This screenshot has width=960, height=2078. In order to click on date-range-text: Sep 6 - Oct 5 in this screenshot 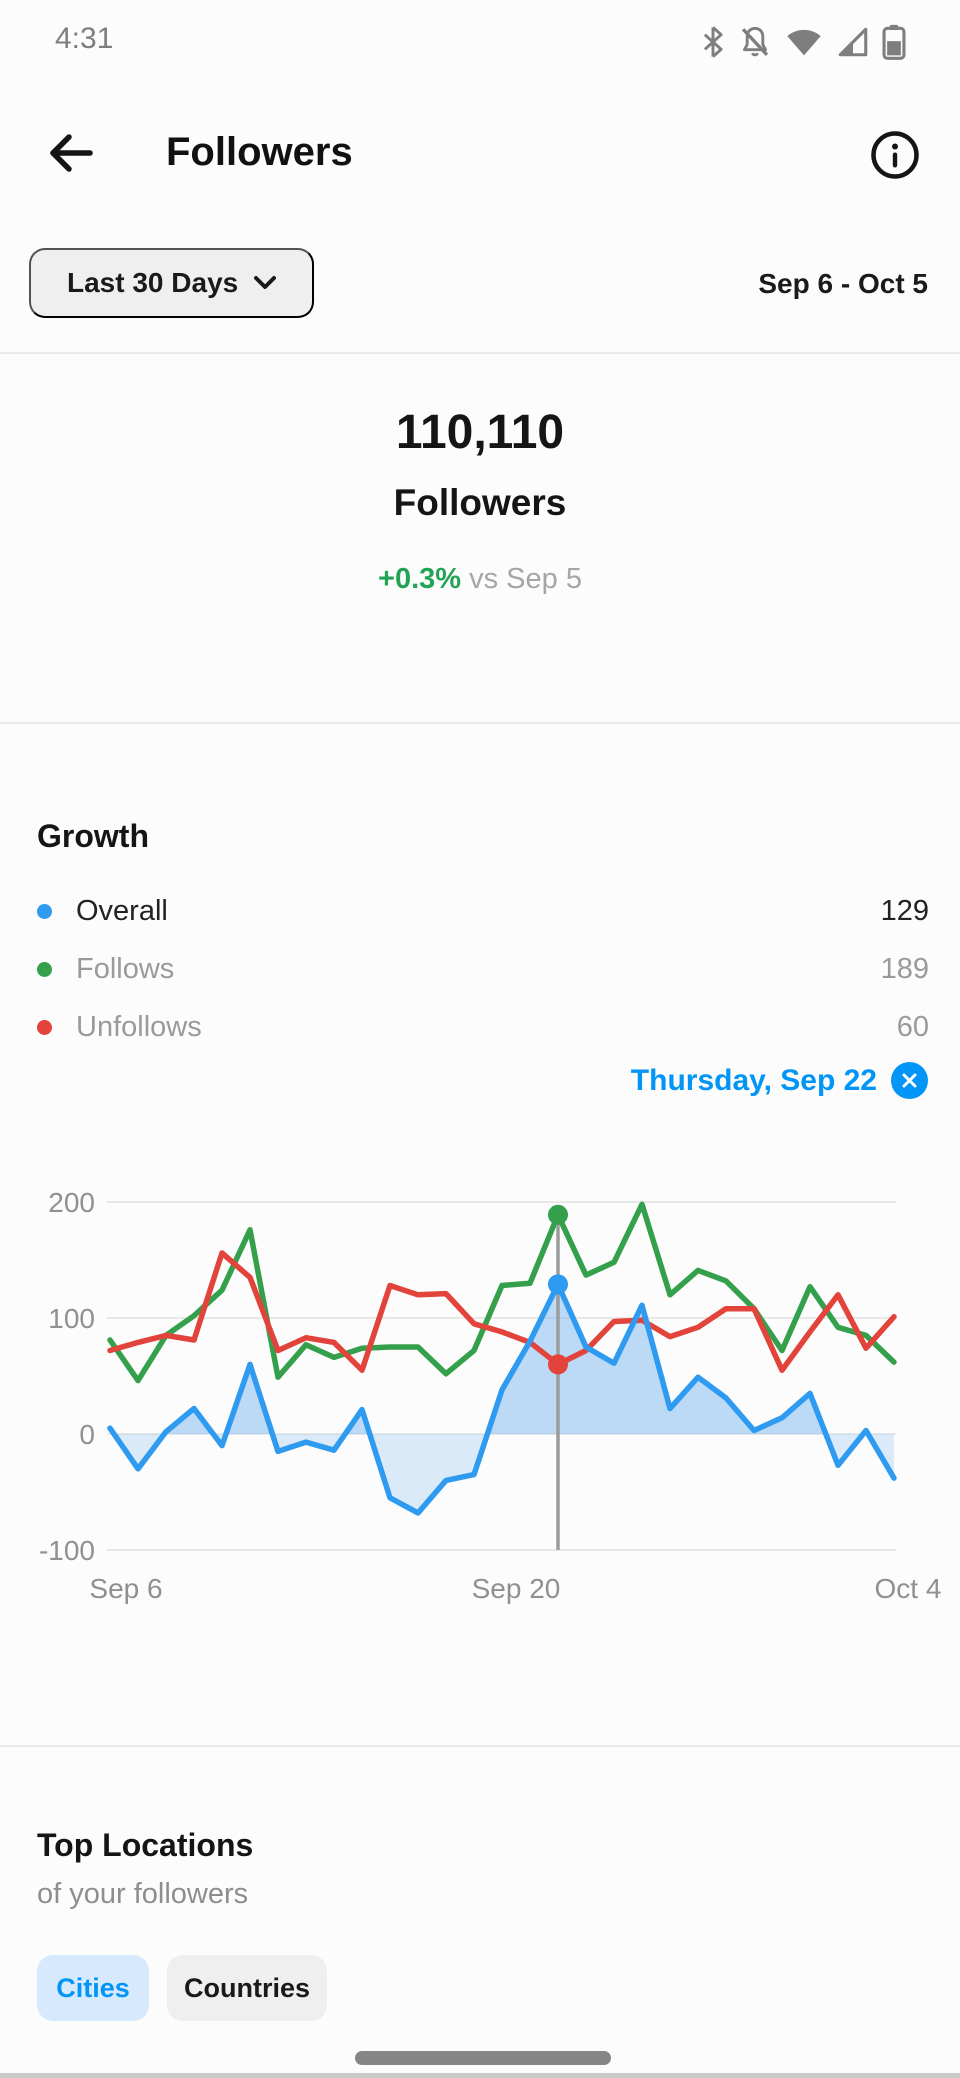, I will do `click(843, 283)`.